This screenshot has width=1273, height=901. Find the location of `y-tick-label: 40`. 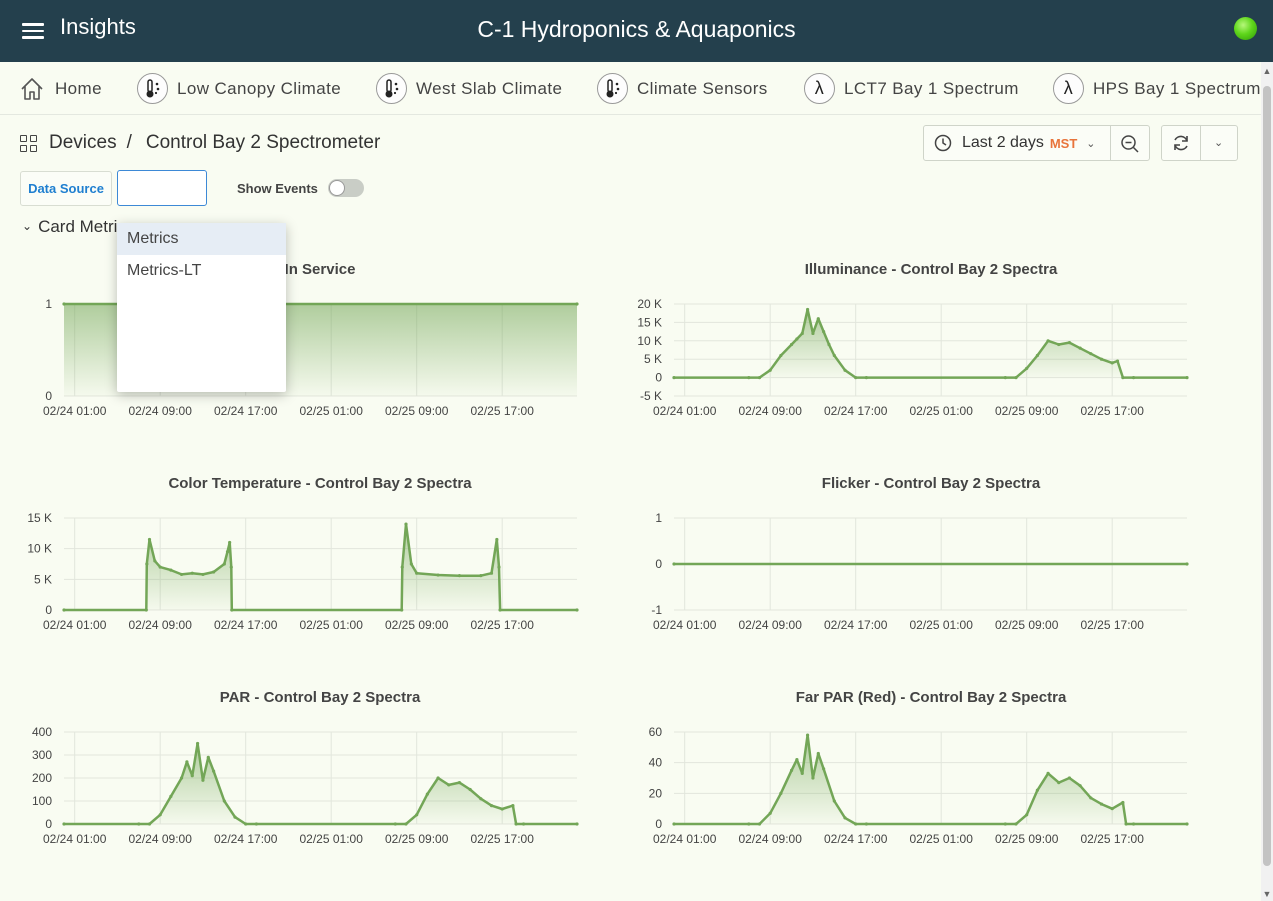

y-tick-label: 40 is located at coordinates (656, 763).